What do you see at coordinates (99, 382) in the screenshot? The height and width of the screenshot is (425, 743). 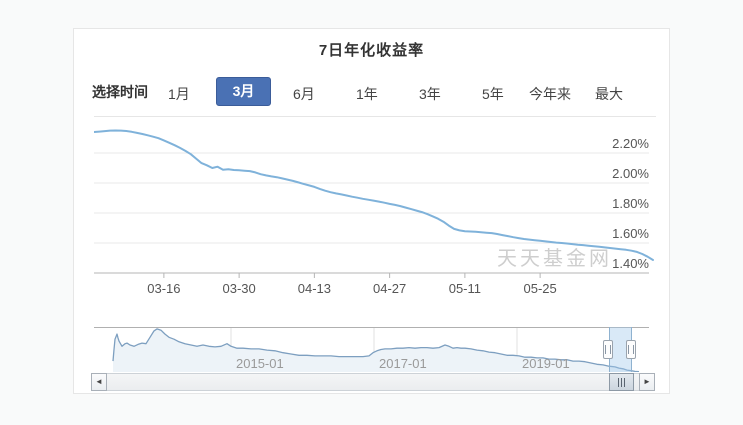 I see `scrollbar-left-arrow-icon: ◄` at bounding box center [99, 382].